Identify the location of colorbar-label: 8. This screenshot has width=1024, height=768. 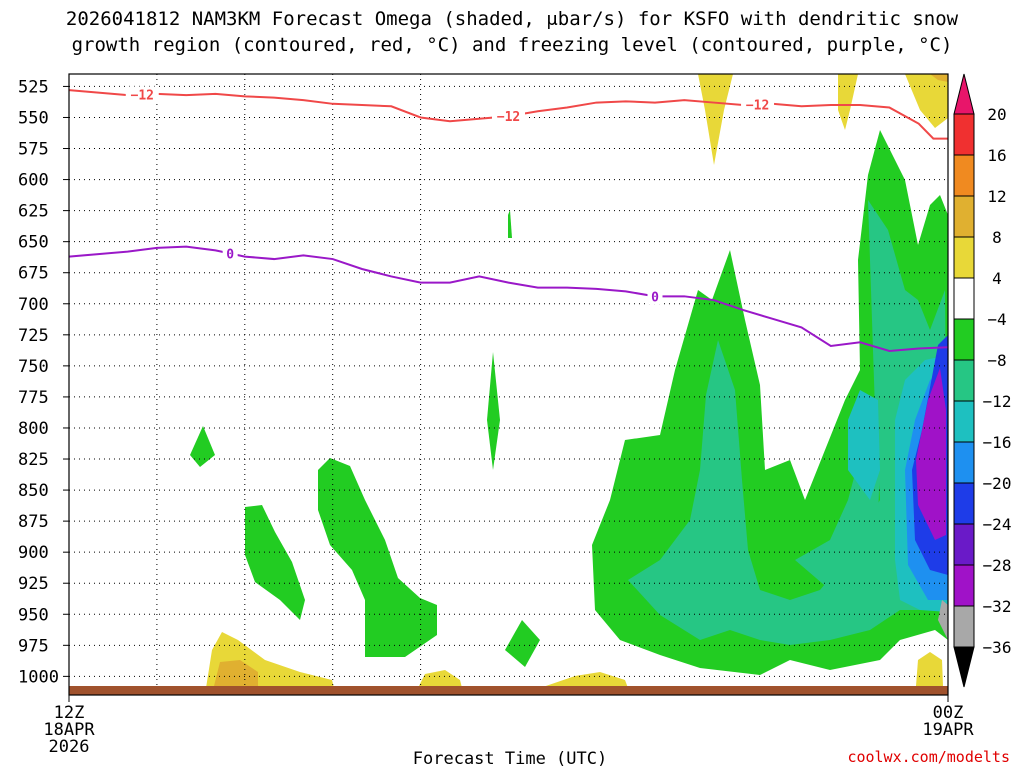
(997, 237).